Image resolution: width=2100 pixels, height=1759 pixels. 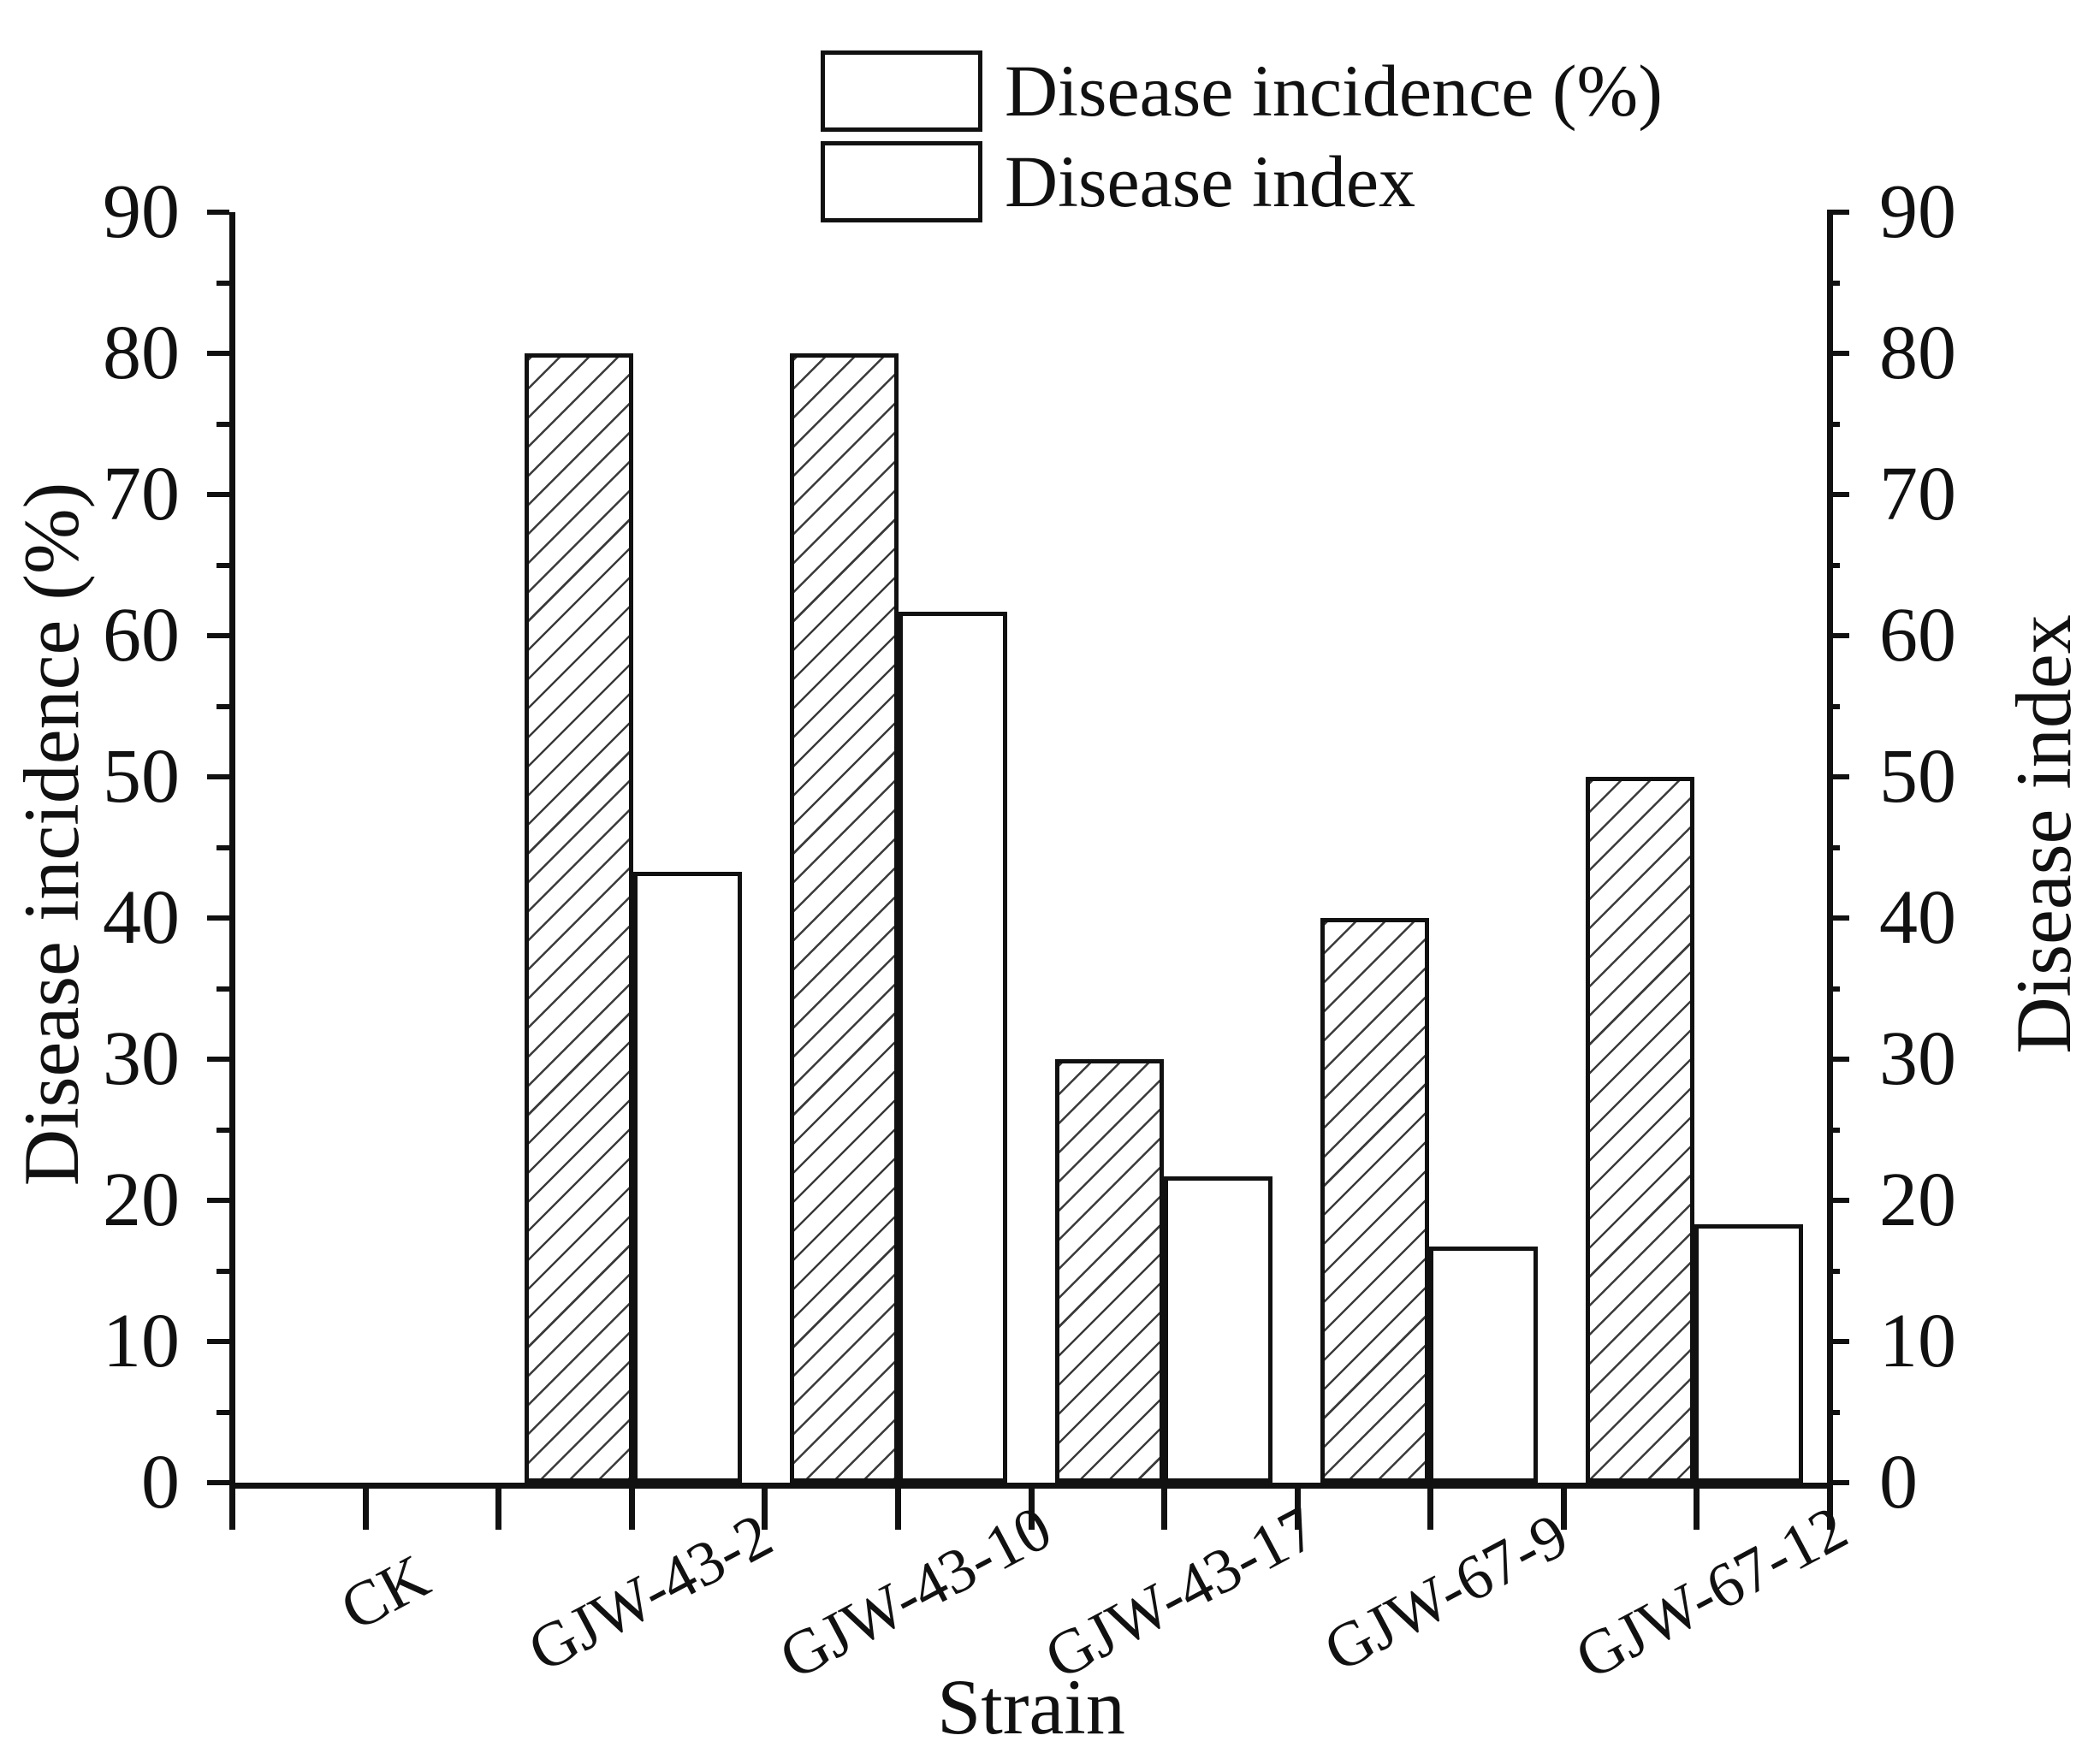 What do you see at coordinates (1917, 917) in the screenshot?
I see `right-axis-tick-label: 40` at bounding box center [1917, 917].